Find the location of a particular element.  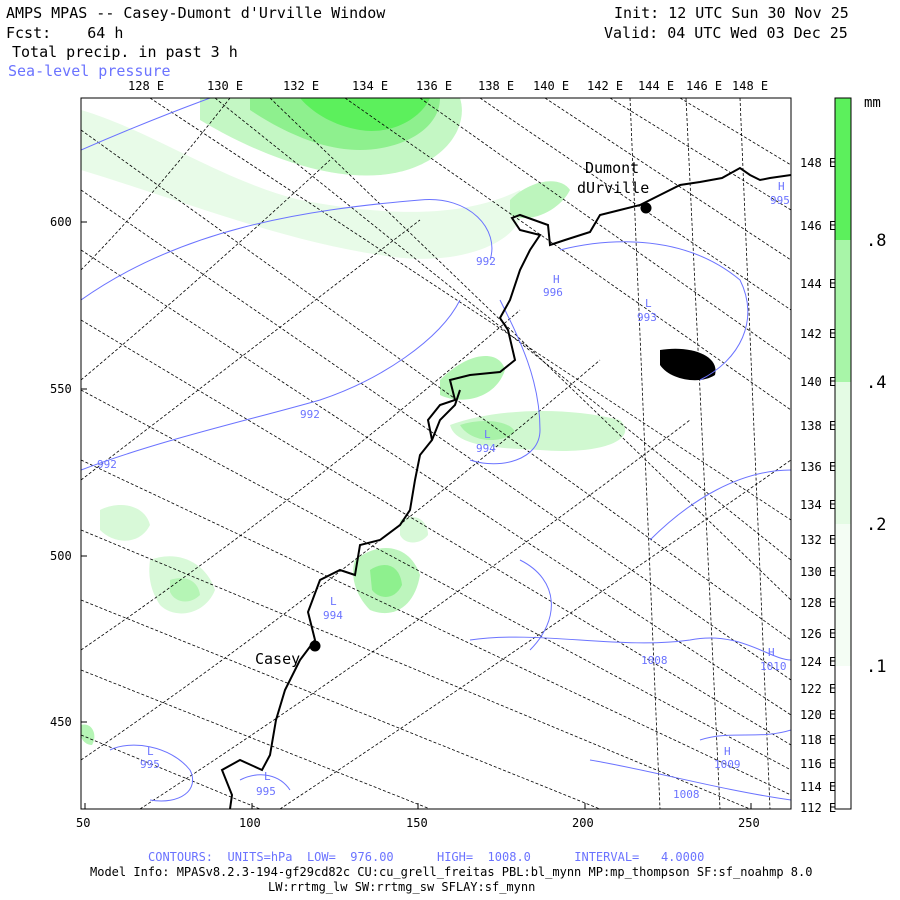

top-lon-label: 146 E is located at coordinates (704, 86).